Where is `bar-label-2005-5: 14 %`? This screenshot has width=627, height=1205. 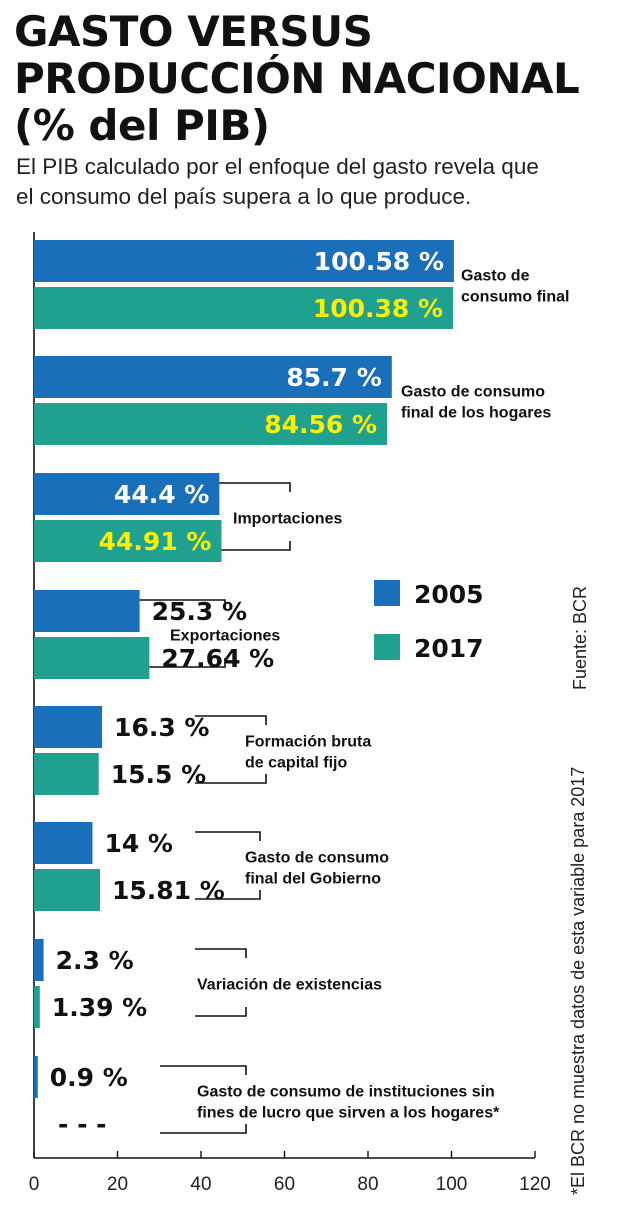
bar-label-2005-5: 14 % is located at coordinates (138, 843).